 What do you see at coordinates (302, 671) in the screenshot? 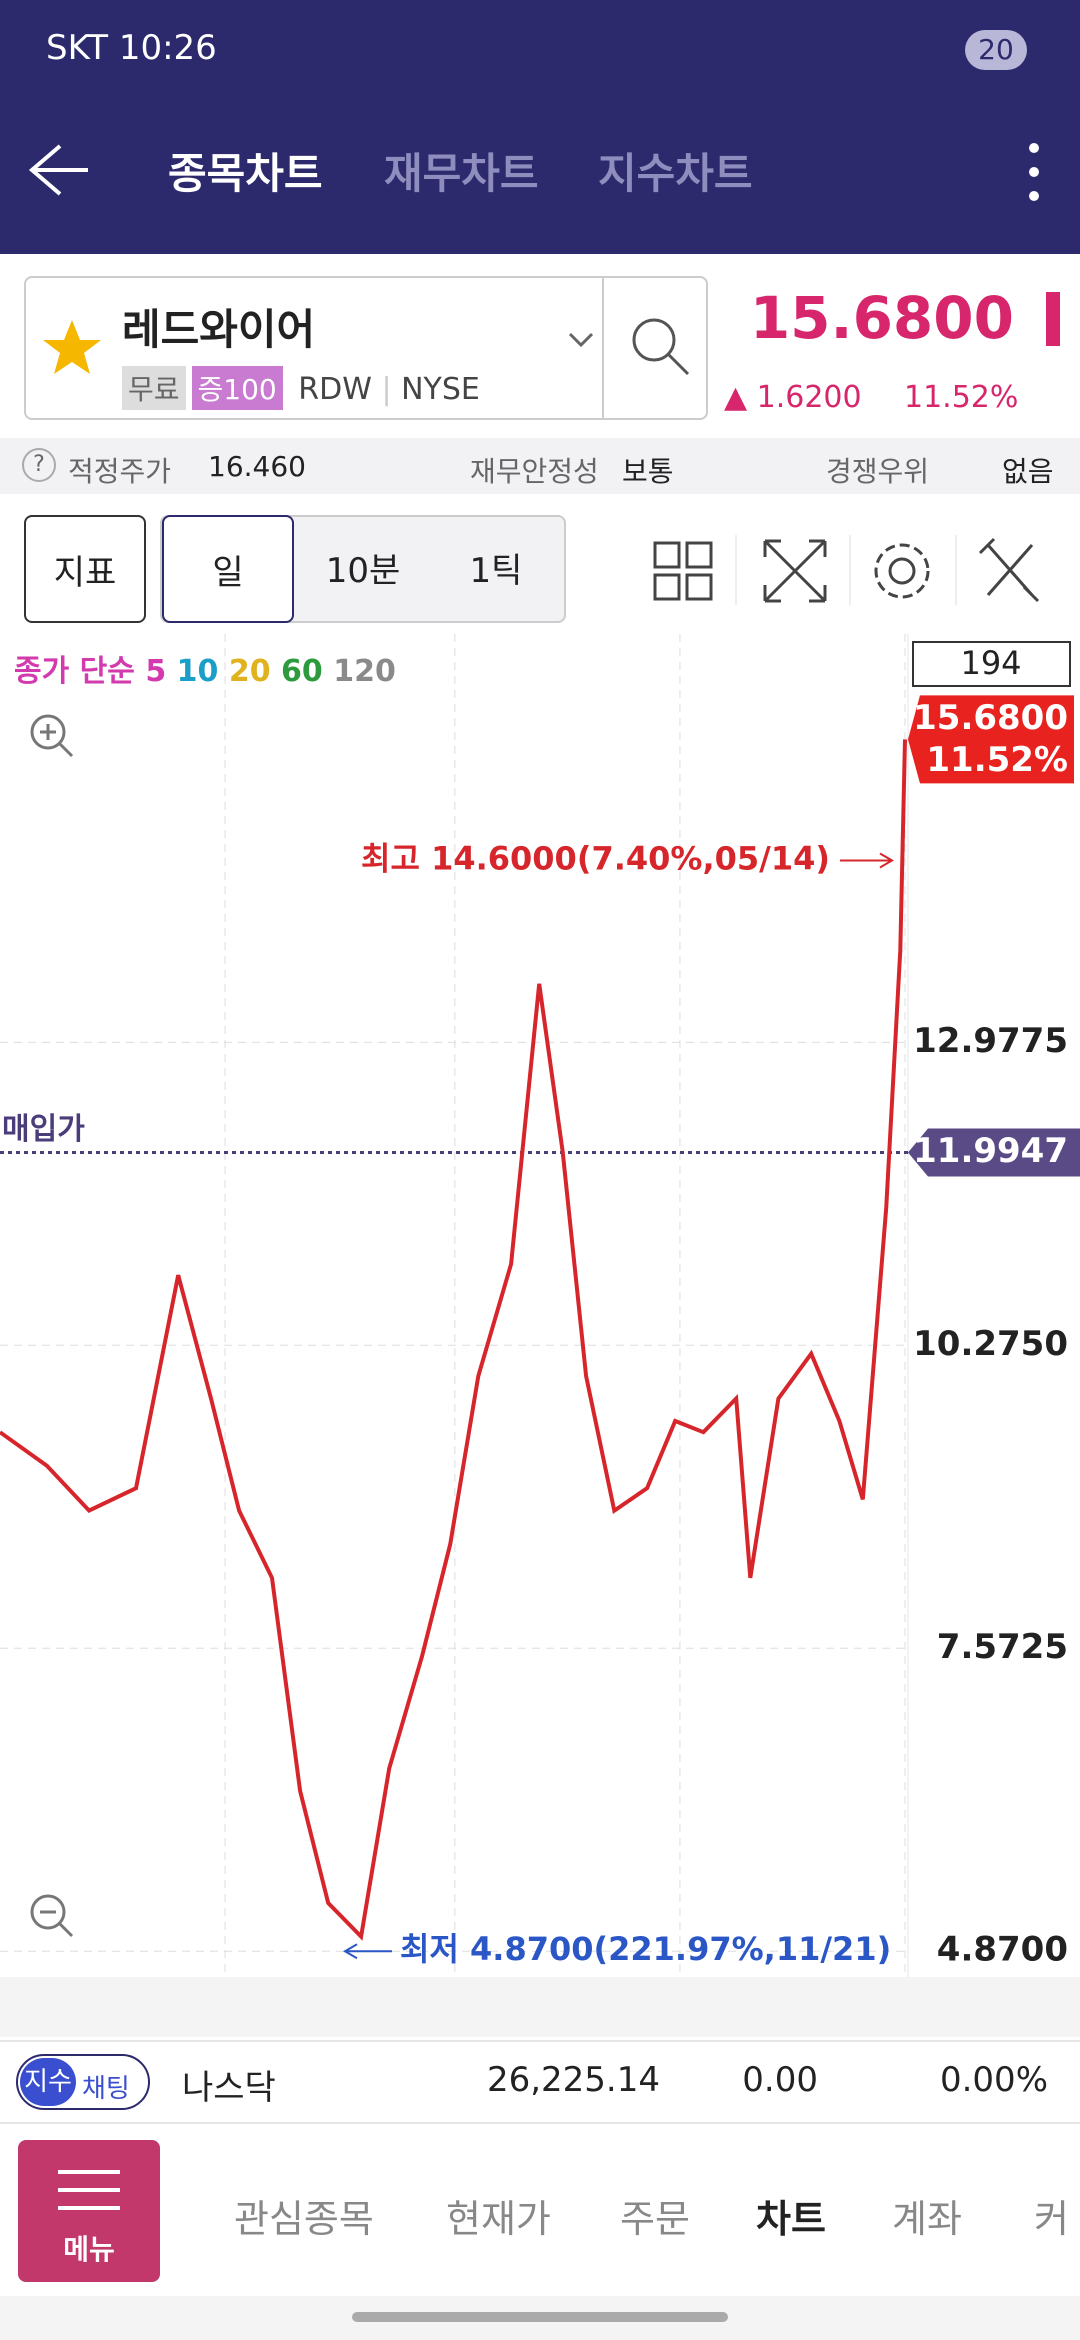
I see `legend-item: 60` at bounding box center [302, 671].